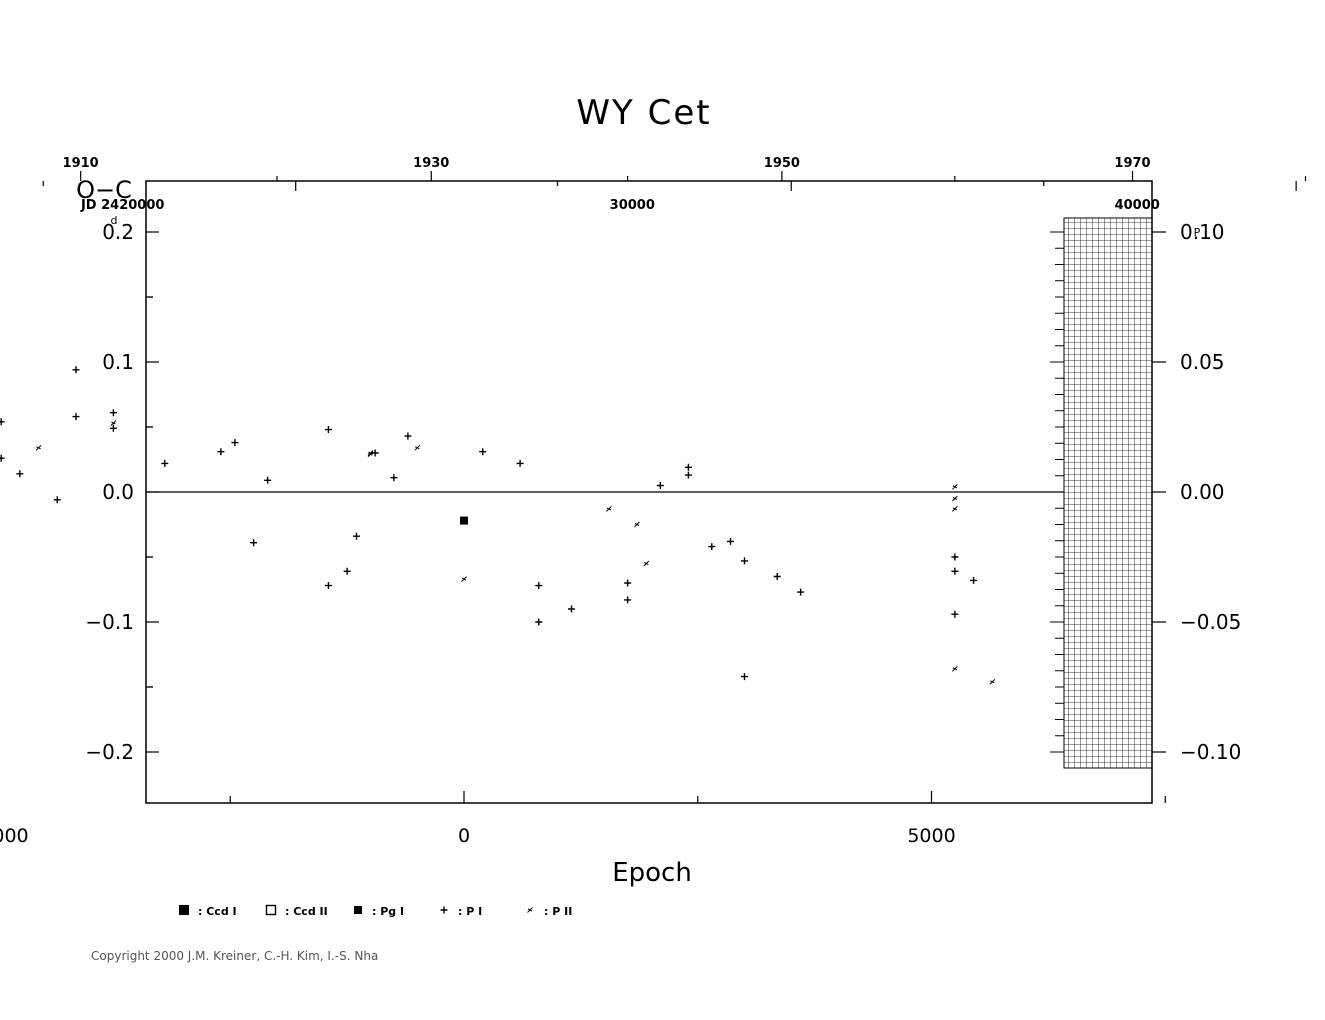 The height and width of the screenshot is (1020, 1325). What do you see at coordinates (1202, 492) in the screenshot?
I see `y2-tick-label: 0.00` at bounding box center [1202, 492].